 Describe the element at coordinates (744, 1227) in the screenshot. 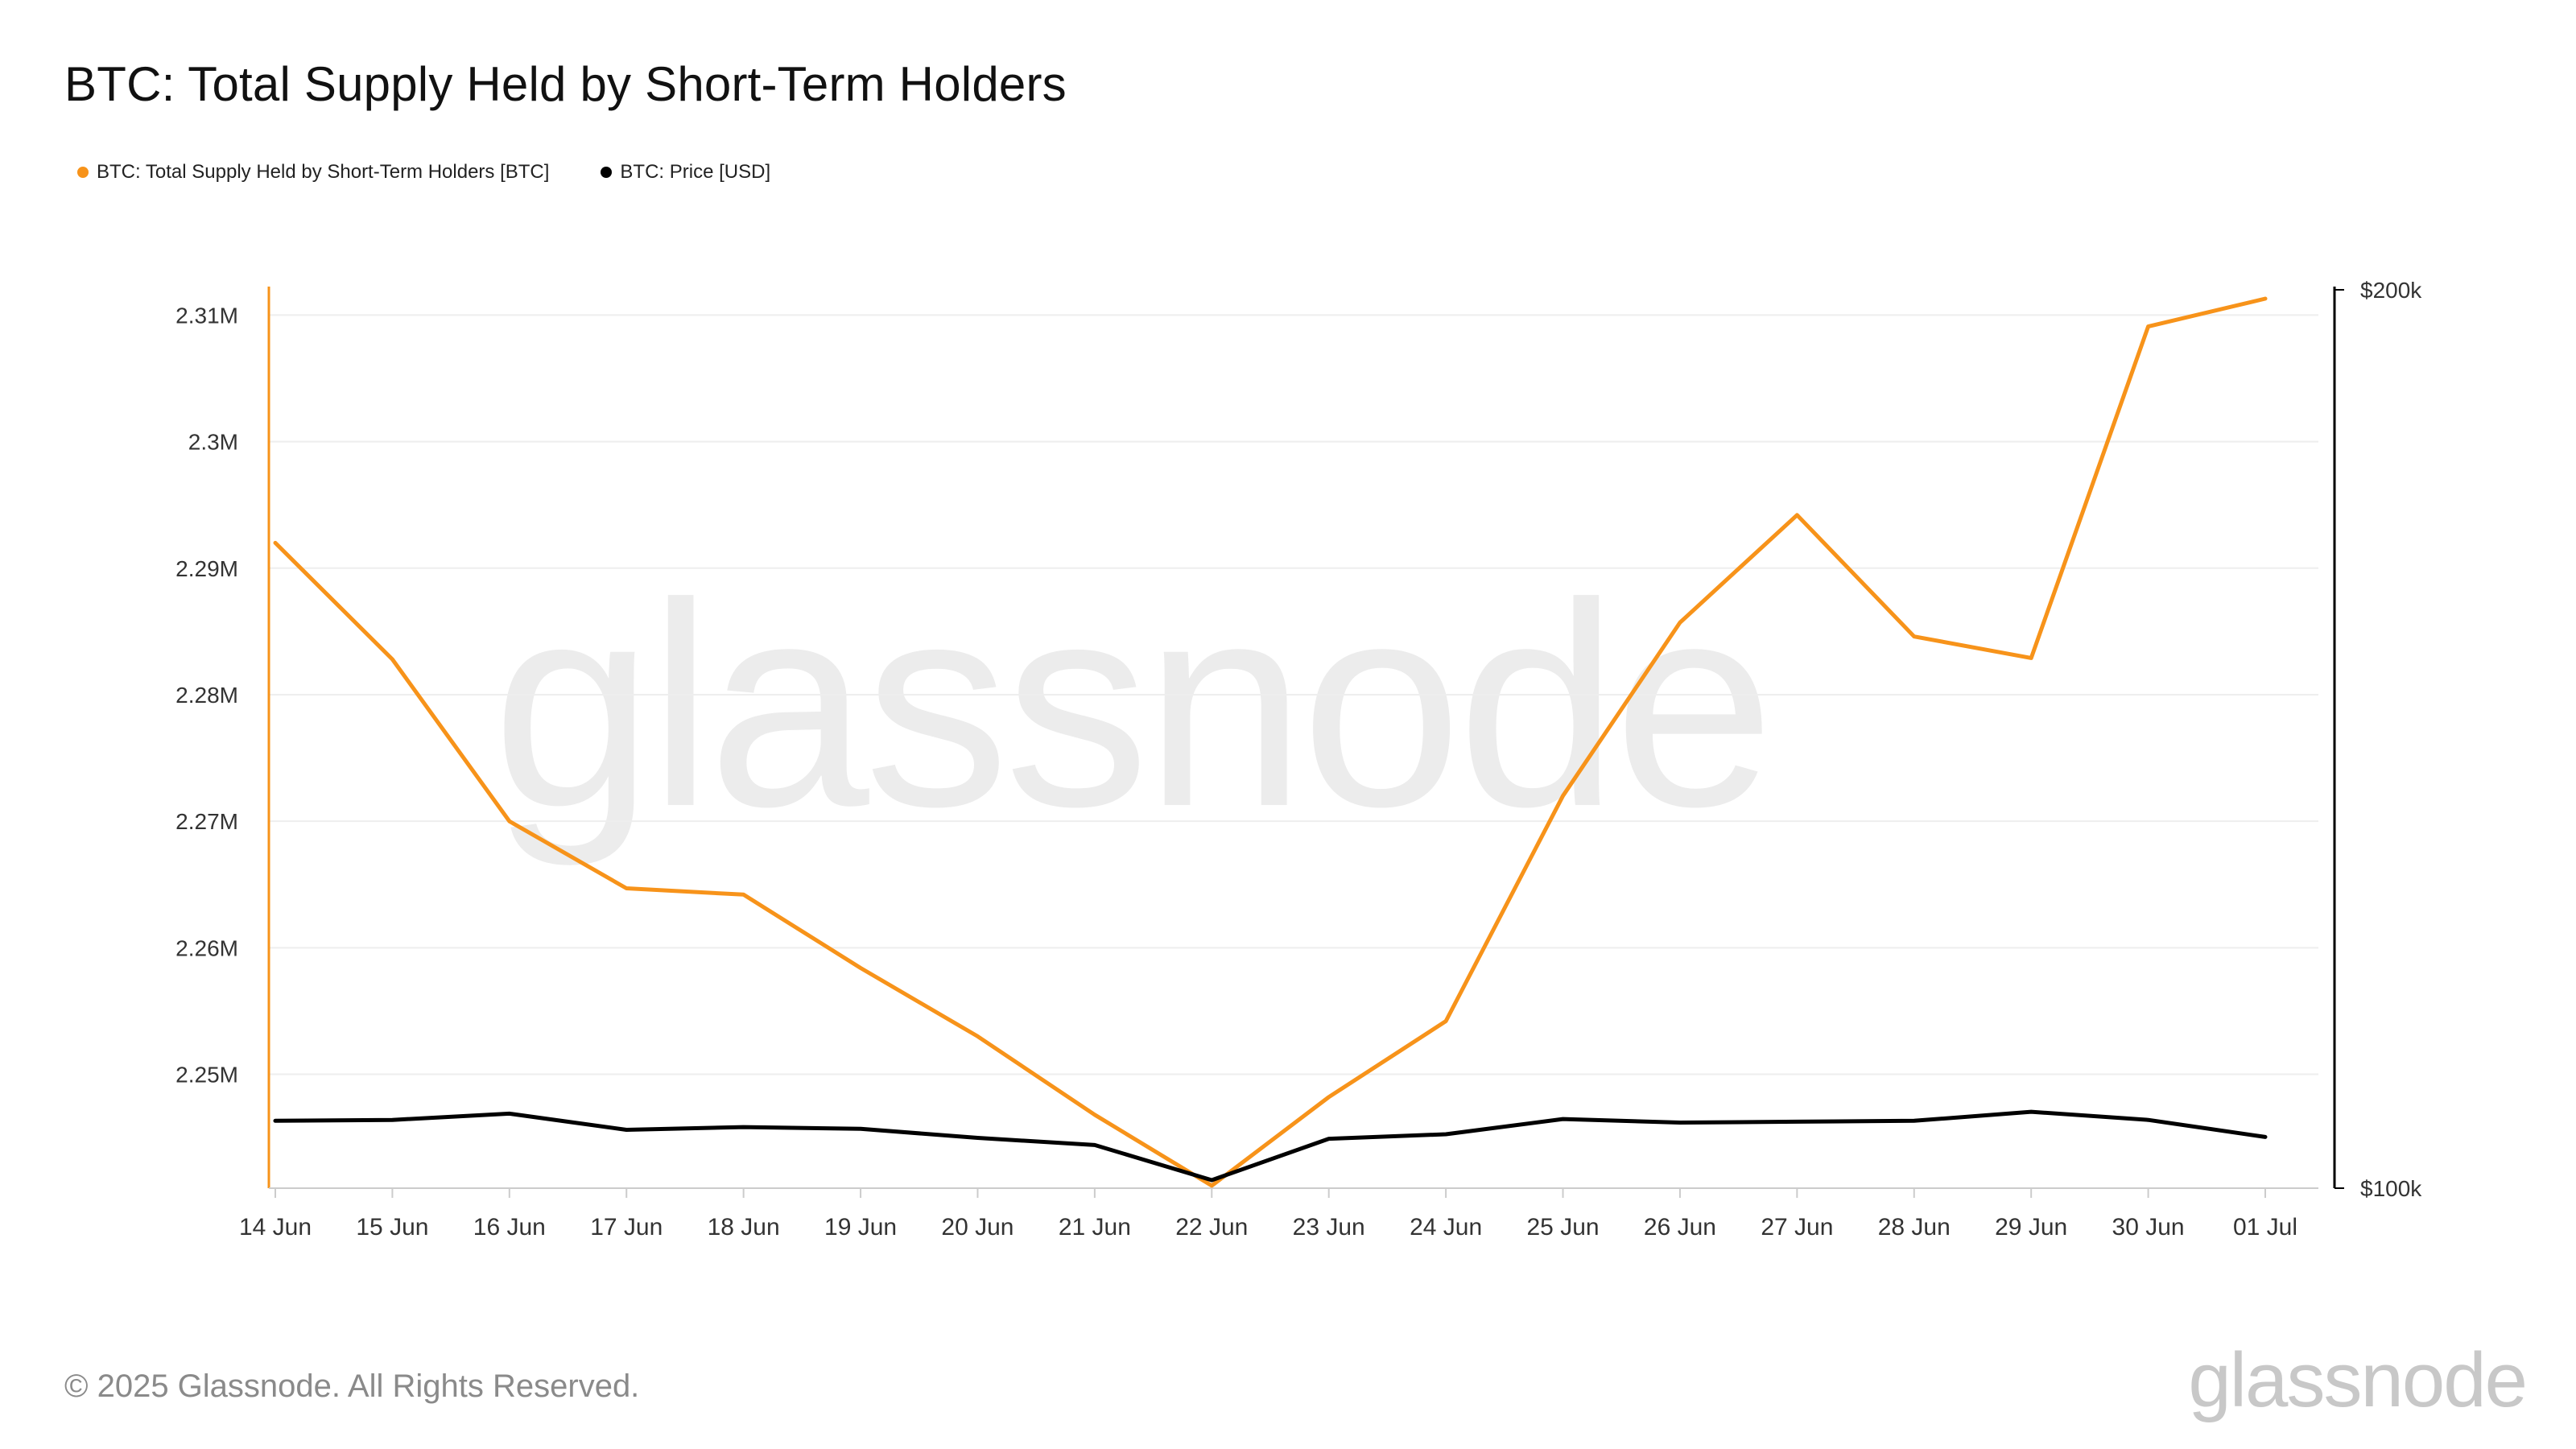

I see `x-tick-label: 18 Jun` at that location.